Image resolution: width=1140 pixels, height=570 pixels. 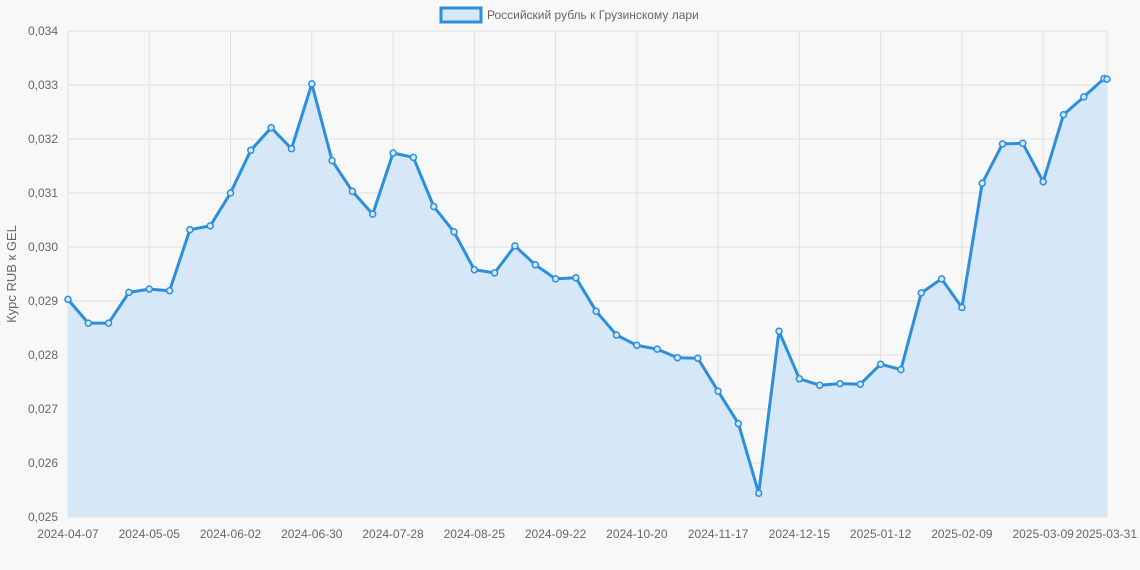 I want to click on y-tick-label: 0,032, so click(x=43, y=139).